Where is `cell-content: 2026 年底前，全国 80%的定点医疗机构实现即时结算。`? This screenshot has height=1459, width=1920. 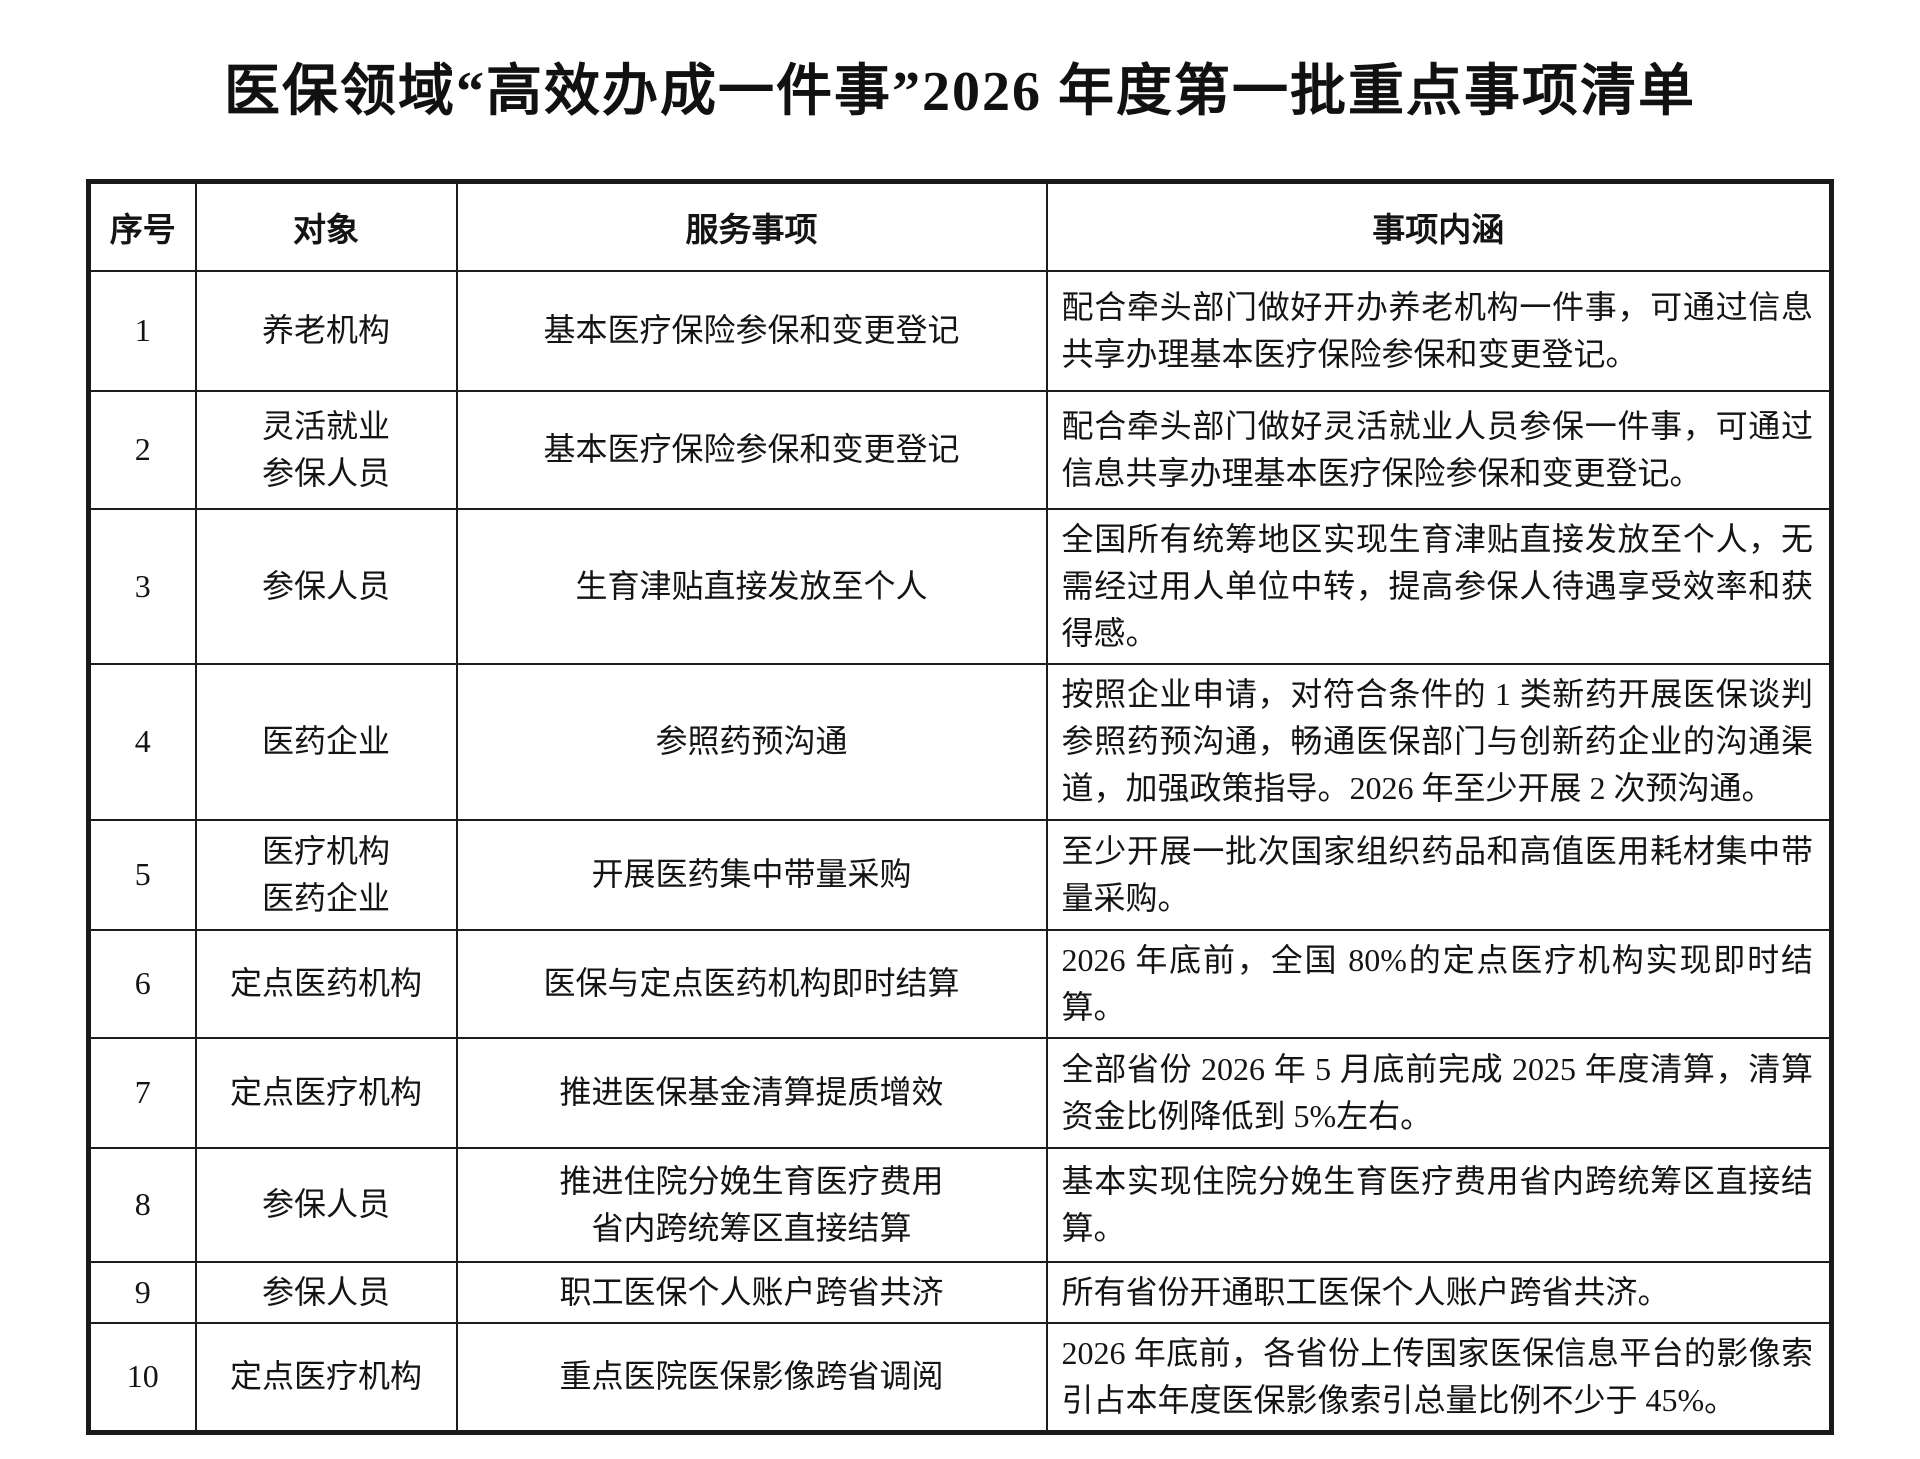 cell-content: 2026 年底前，全国 80%的定点医疗机构实现即时结算。 is located at coordinates (1439, 983).